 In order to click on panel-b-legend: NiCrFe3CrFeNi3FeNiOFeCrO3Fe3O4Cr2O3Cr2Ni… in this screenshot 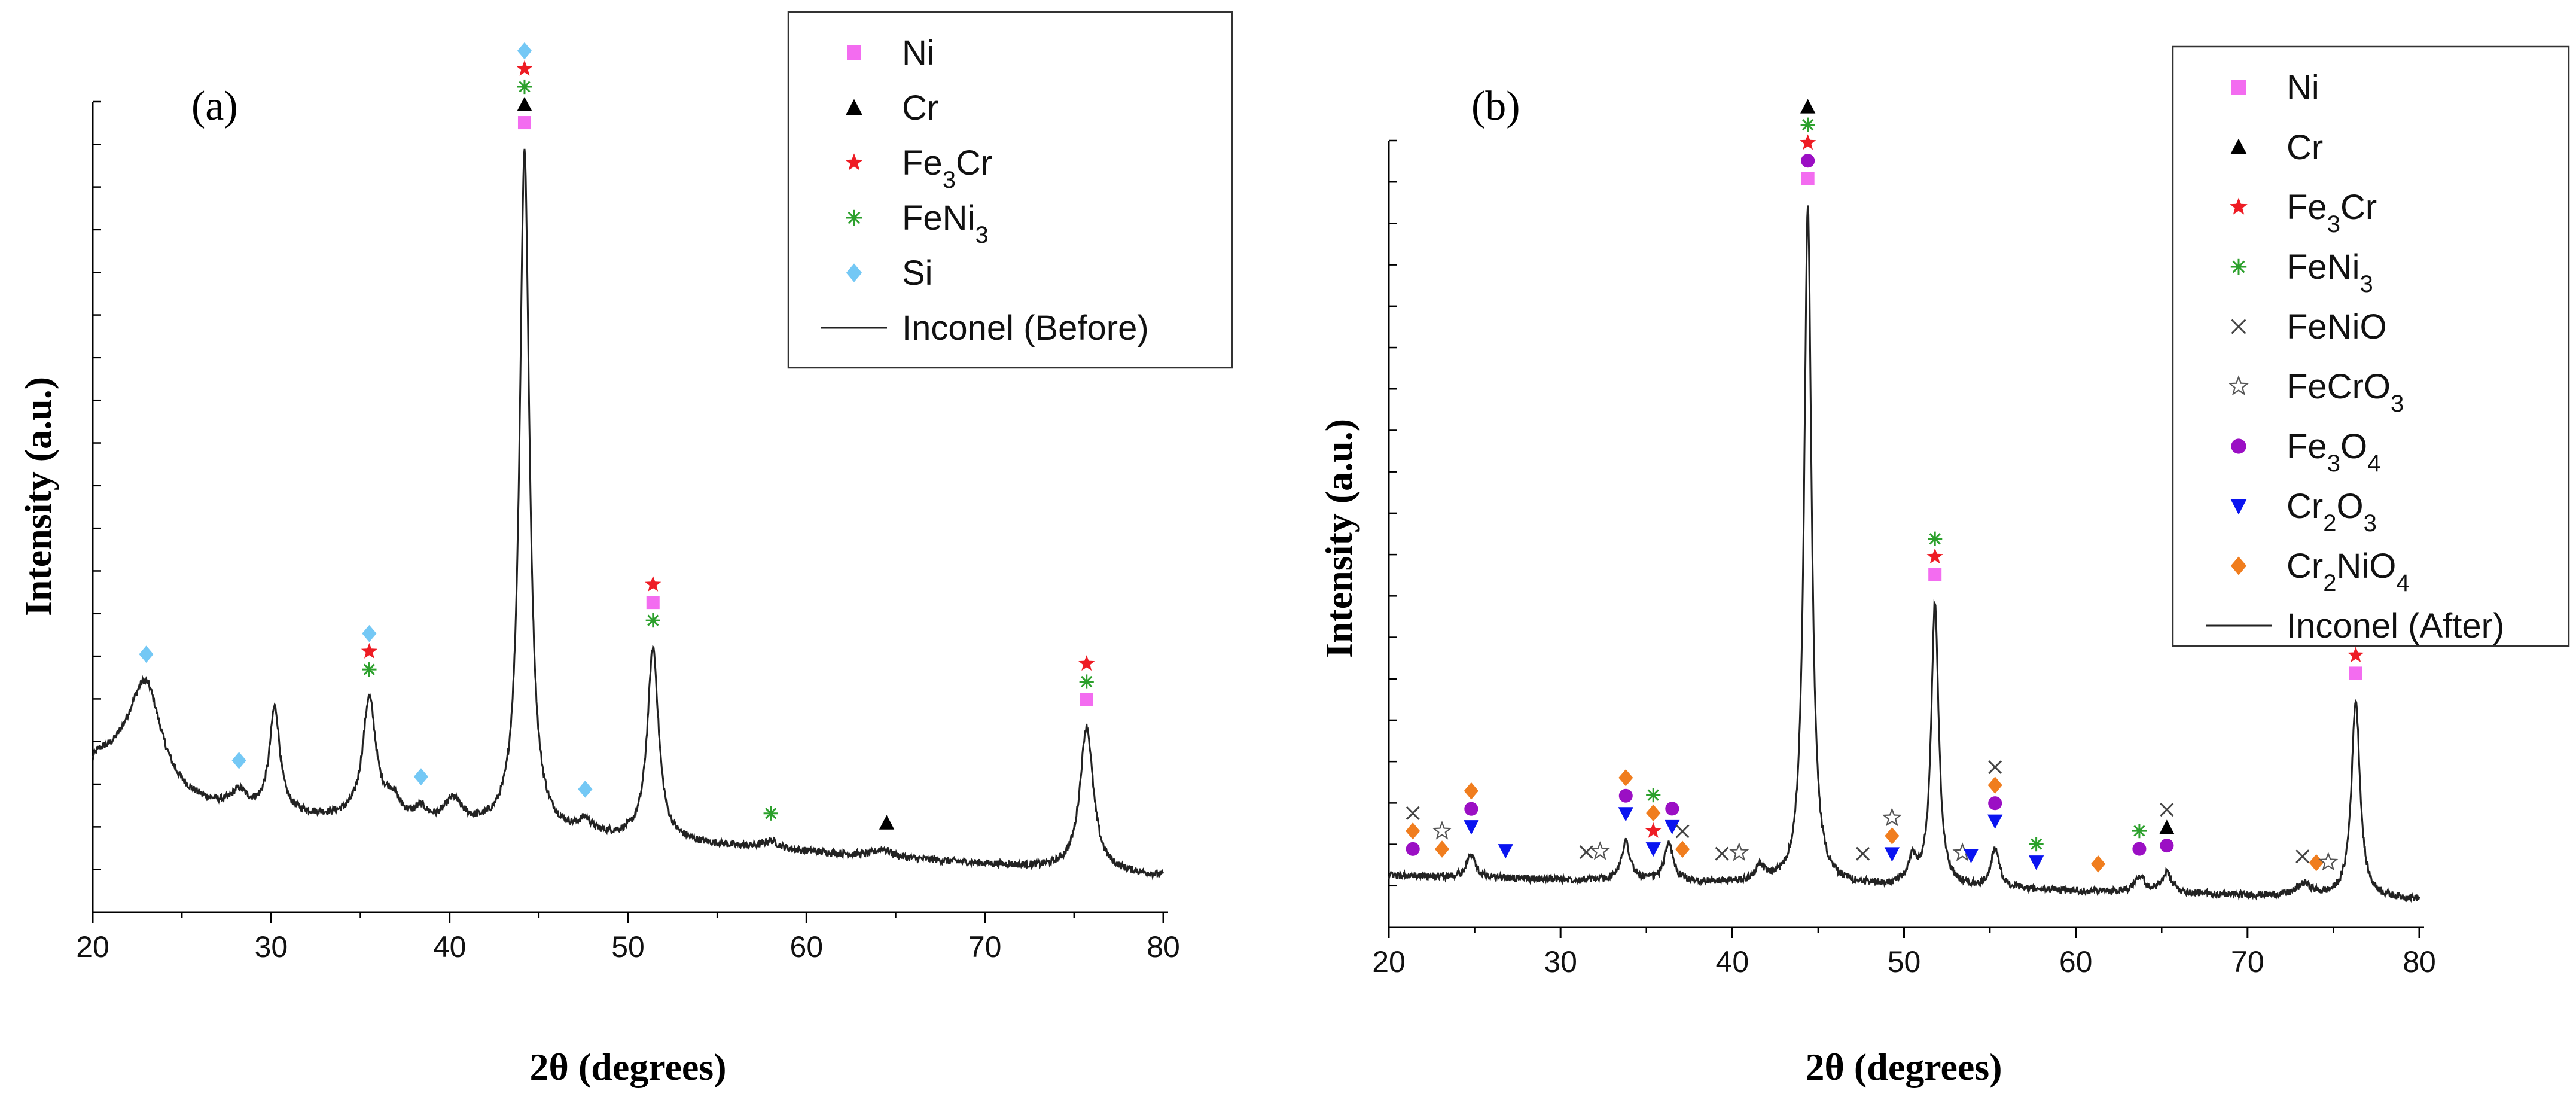, I will do `click(2371, 346)`.